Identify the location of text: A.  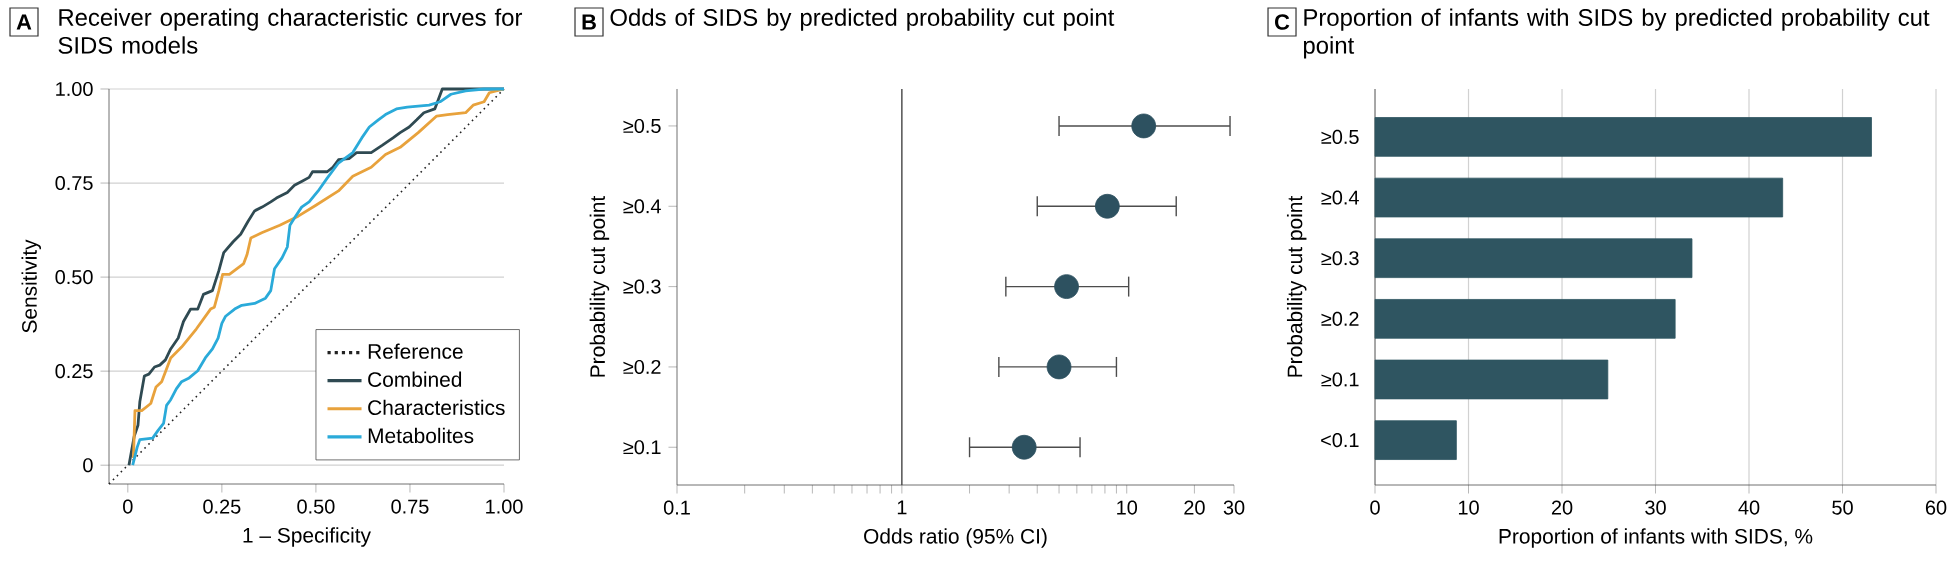
(24, 22).